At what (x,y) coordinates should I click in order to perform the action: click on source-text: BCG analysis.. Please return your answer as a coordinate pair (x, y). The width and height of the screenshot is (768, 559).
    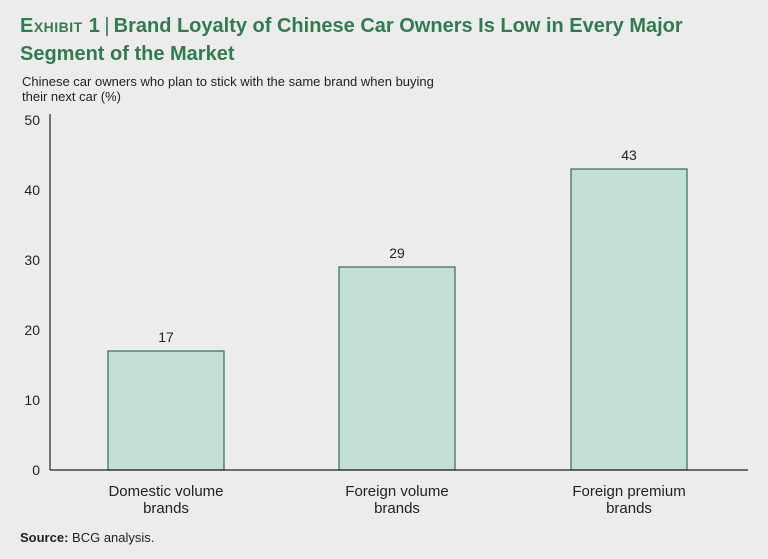
    Looking at the image, I should click on (113, 537).